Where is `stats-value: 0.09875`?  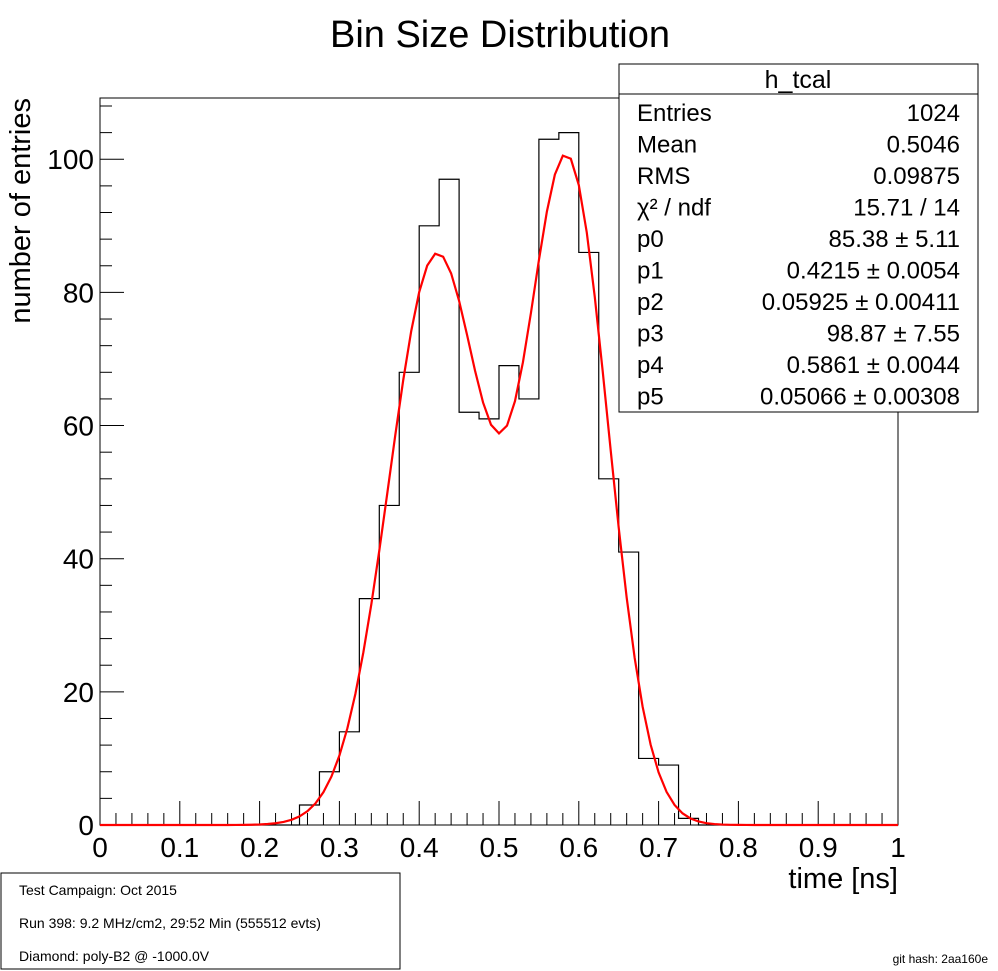
stats-value: 0.09875 is located at coordinates (916, 176).